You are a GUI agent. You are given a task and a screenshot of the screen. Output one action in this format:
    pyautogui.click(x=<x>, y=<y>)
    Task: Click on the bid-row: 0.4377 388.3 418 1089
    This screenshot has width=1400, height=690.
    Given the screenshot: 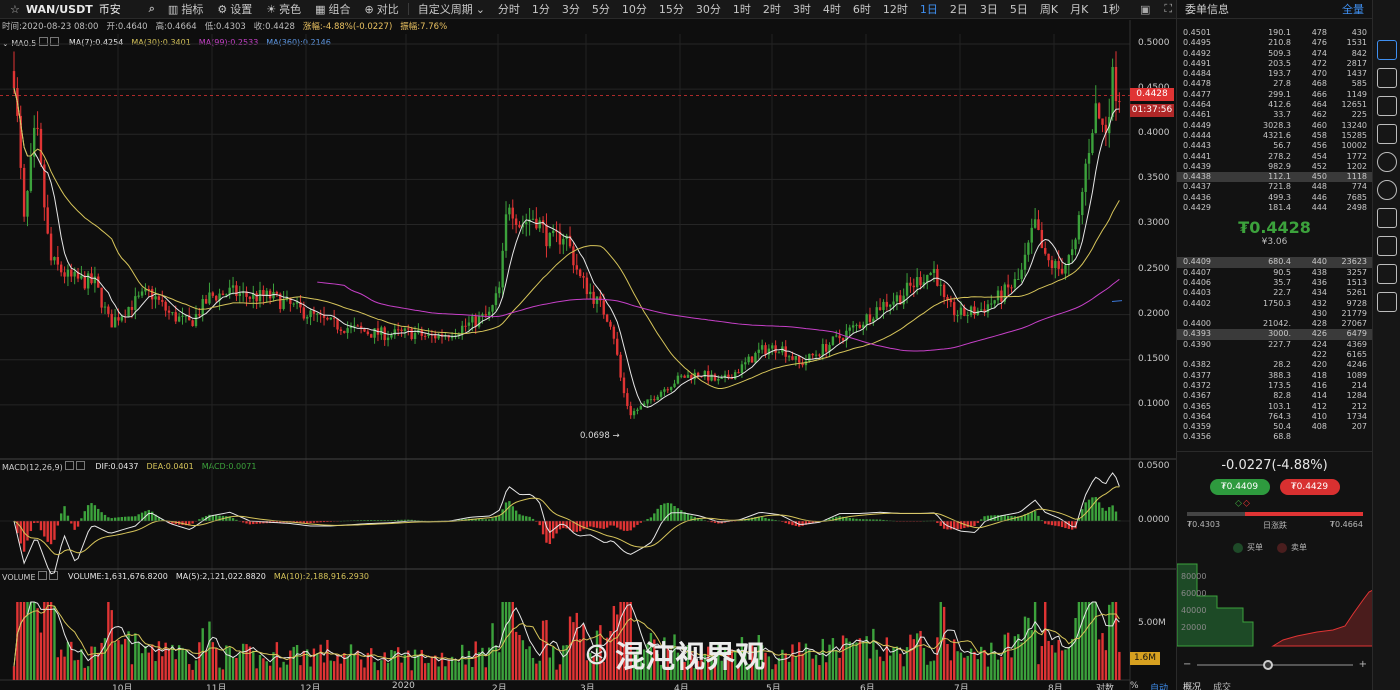 What is the action you would take?
    pyautogui.click(x=1274, y=376)
    